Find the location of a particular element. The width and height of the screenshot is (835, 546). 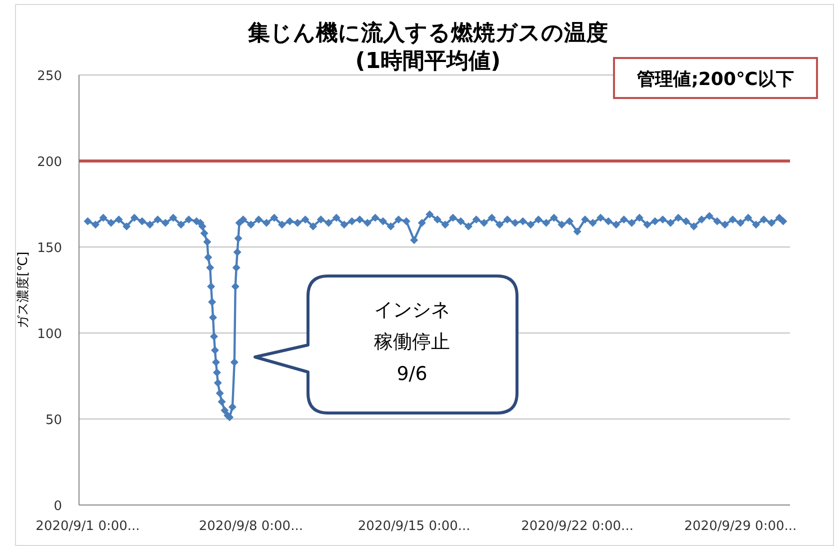

y-axis-title: ガス濃度[℃] is located at coordinates (23, 290).